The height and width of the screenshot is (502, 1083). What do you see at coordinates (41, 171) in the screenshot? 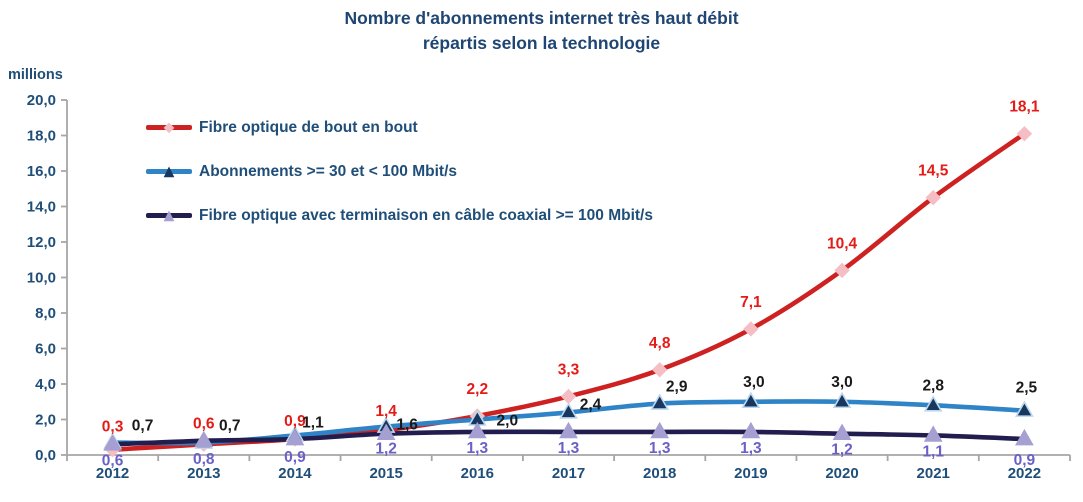
I see `svg-text: 16,0` at bounding box center [41, 171].